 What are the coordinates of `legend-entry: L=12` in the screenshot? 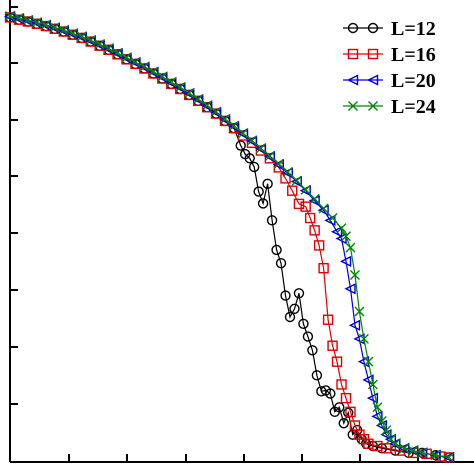 It's located at (389, 29).